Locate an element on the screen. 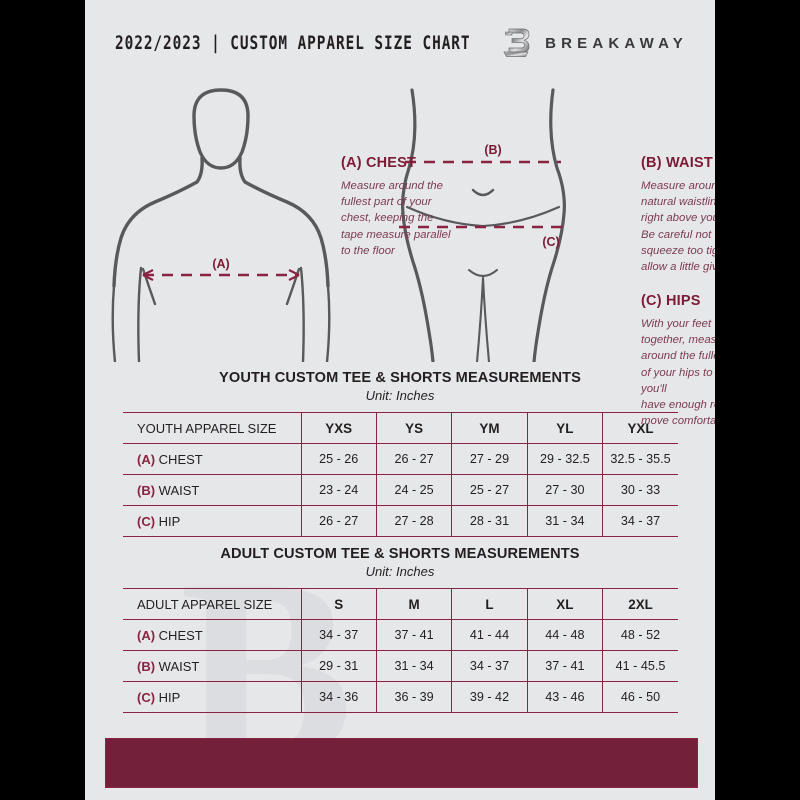 This screenshot has width=800, height=800. table-header-row: ADULT APPAREL SIZE S M L XL 2XL is located at coordinates (400, 604).